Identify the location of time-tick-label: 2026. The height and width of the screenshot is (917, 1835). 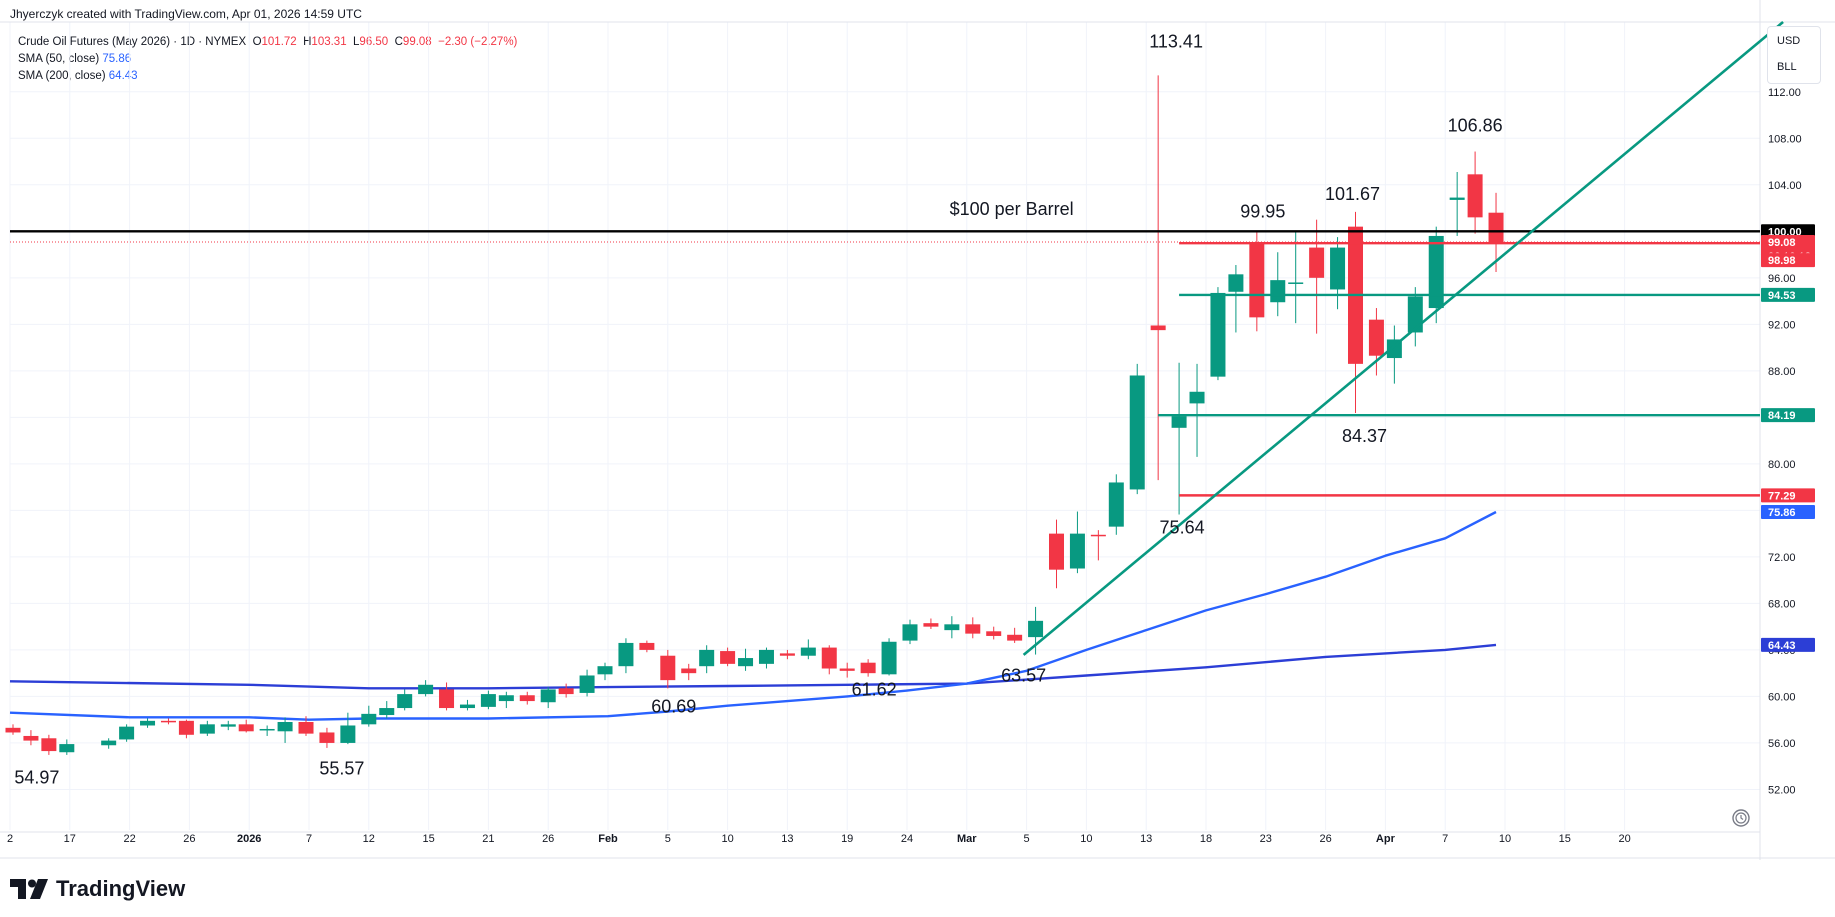
(249, 839).